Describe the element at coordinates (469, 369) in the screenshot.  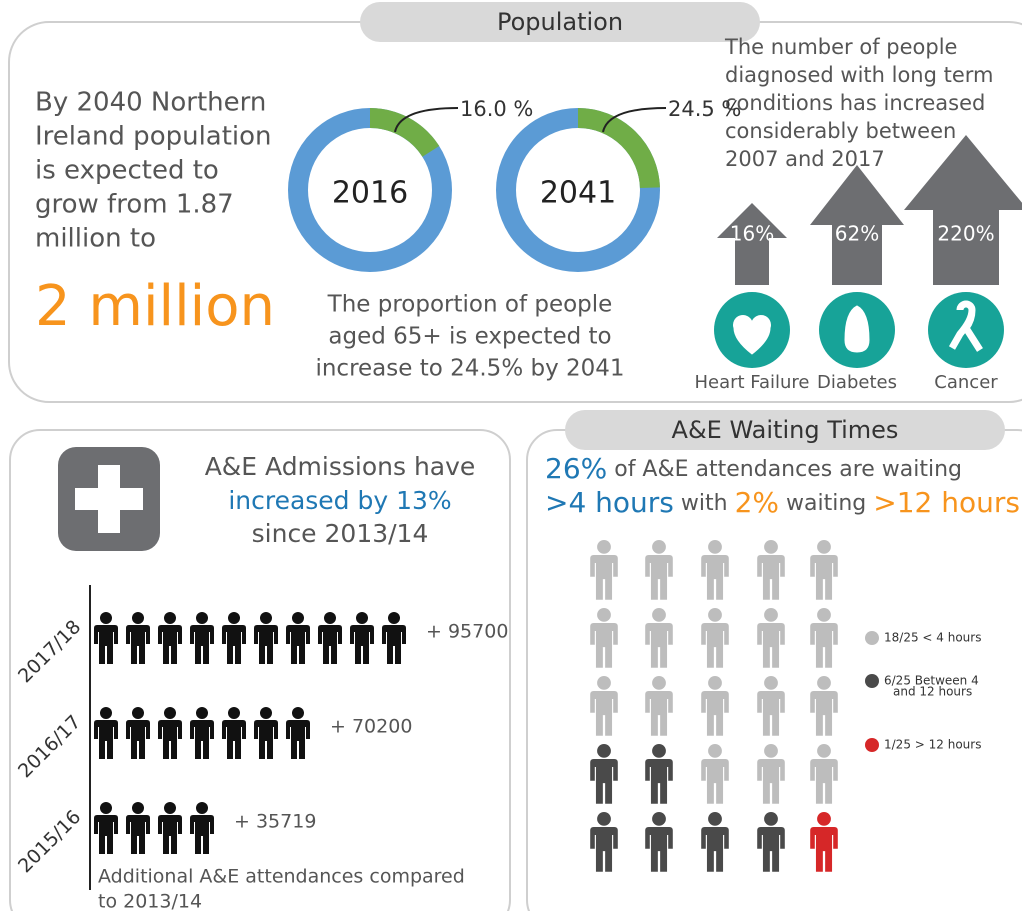
I see `text-line: increase to 24.5% by 2041` at that location.